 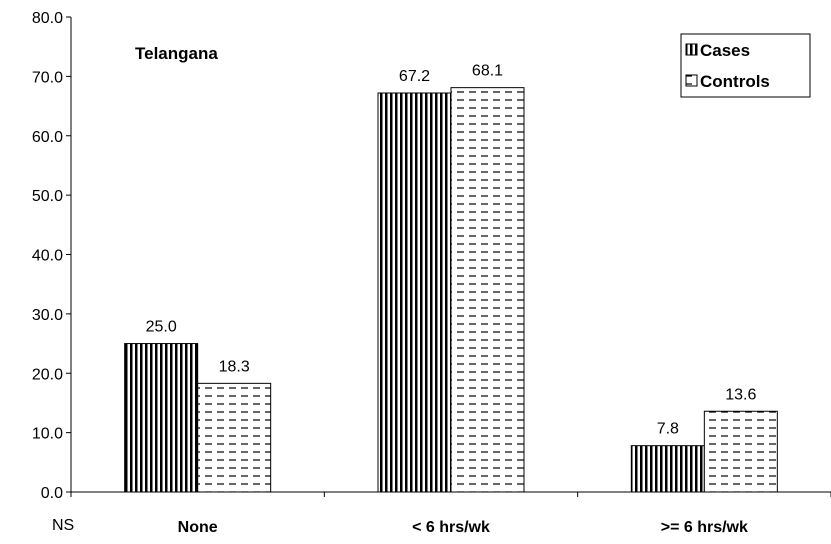 I want to click on y-tick-label: 30.0, so click(x=47, y=315).